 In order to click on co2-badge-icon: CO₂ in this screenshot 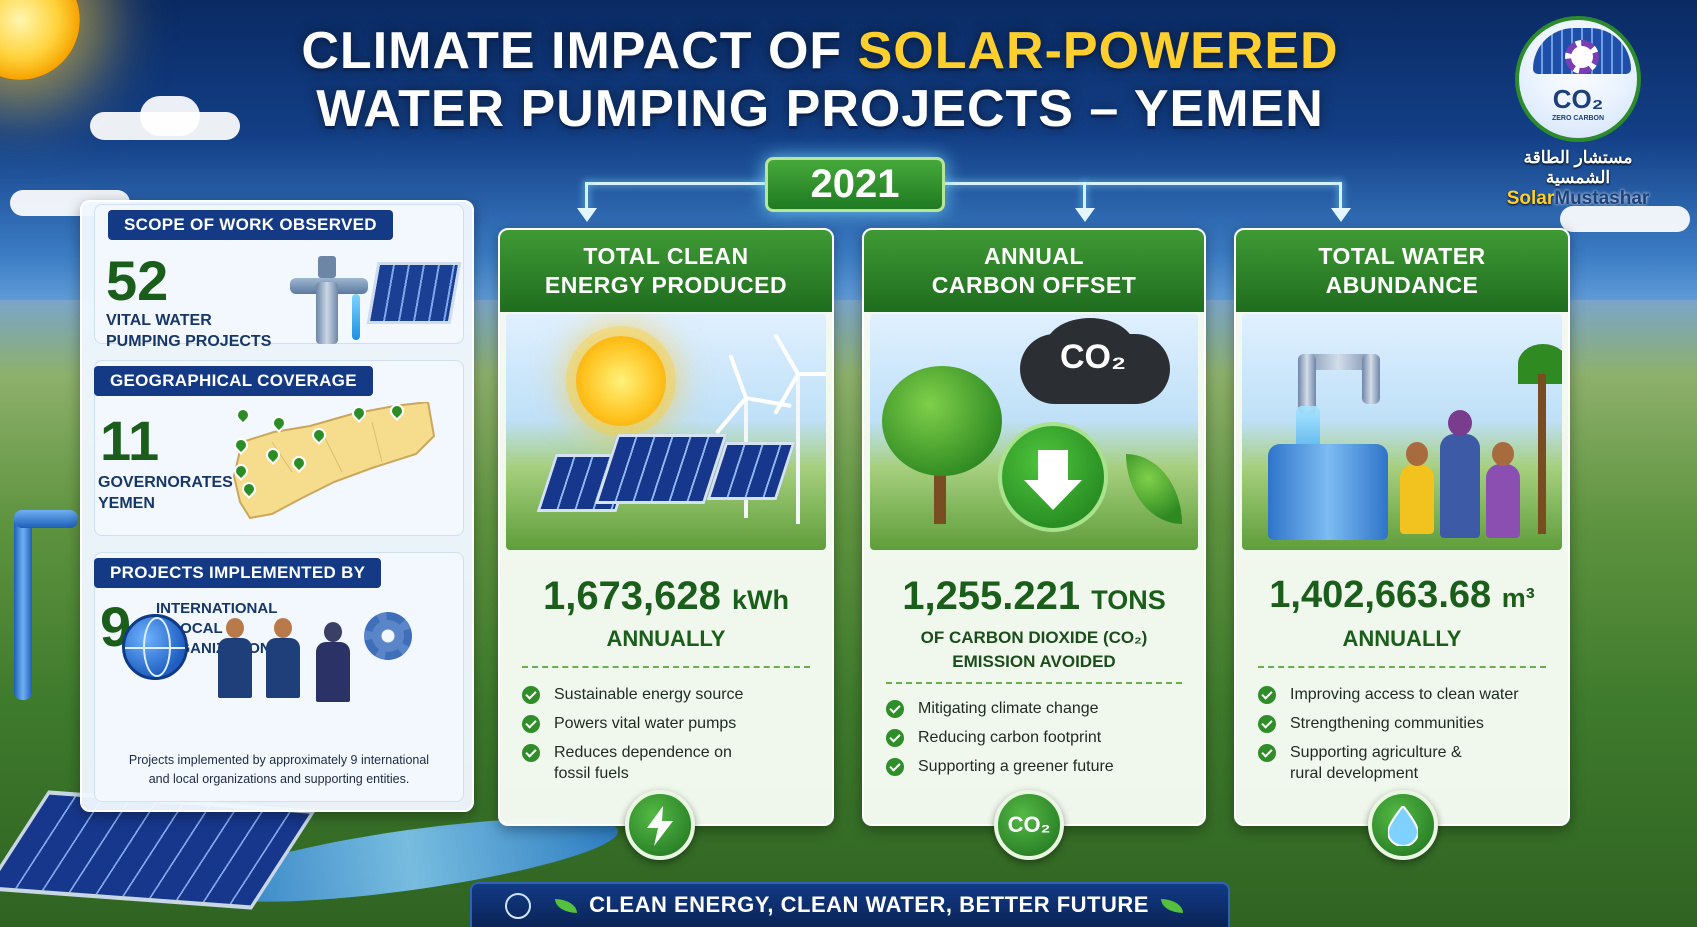, I will do `click(1029, 825)`.